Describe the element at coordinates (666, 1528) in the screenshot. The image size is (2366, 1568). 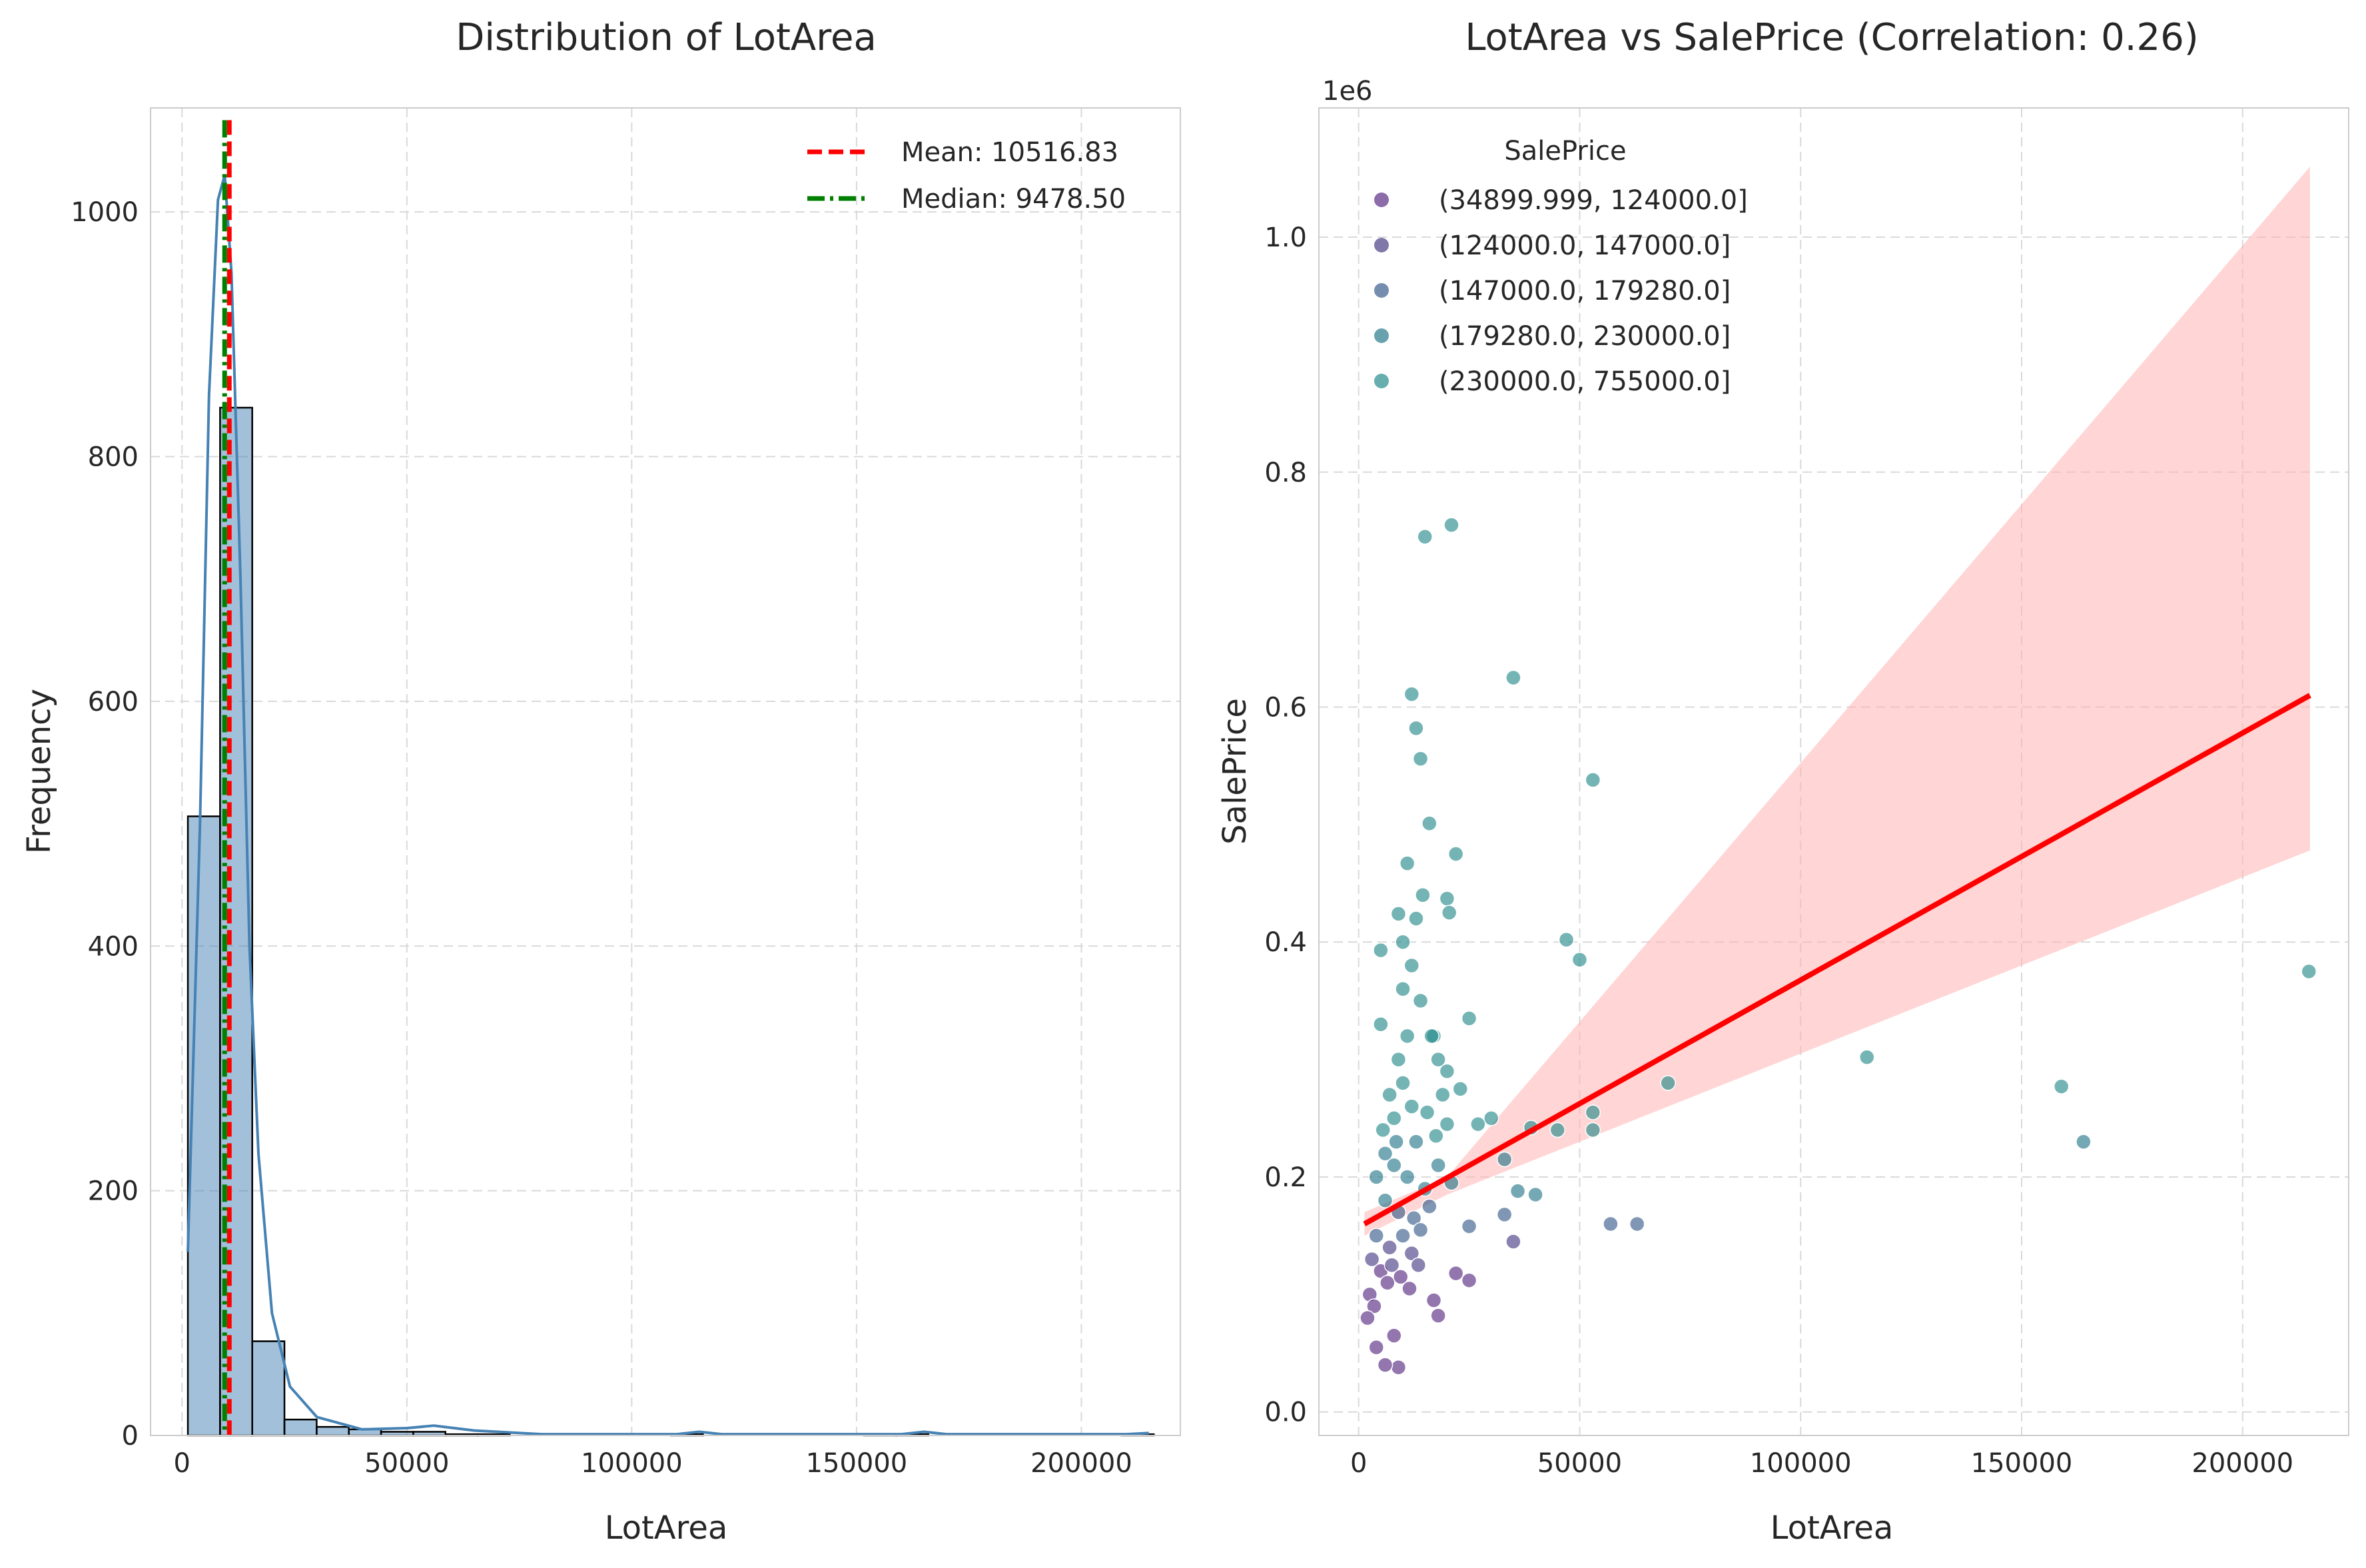
I see `histogram-x-label: LotArea` at that location.